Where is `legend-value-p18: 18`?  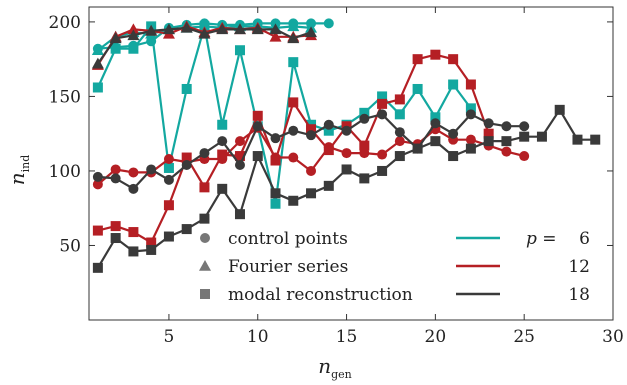
legend-value-p18: 18 is located at coordinates (579, 295).